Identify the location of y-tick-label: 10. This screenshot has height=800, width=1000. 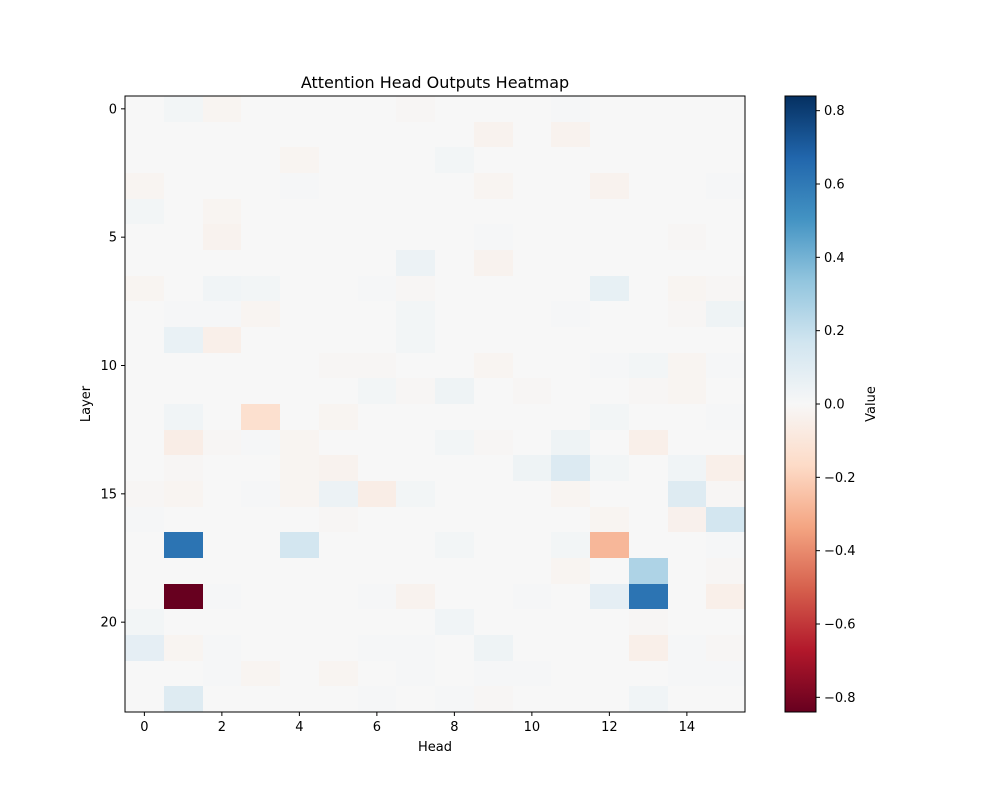
(108, 366).